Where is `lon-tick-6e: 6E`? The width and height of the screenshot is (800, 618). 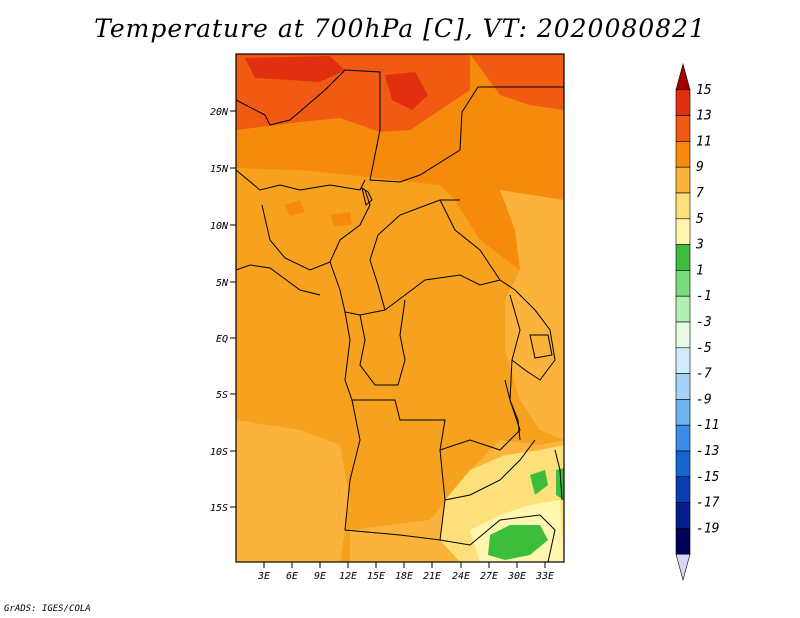 lon-tick-6e: 6E is located at coordinates (292, 572).